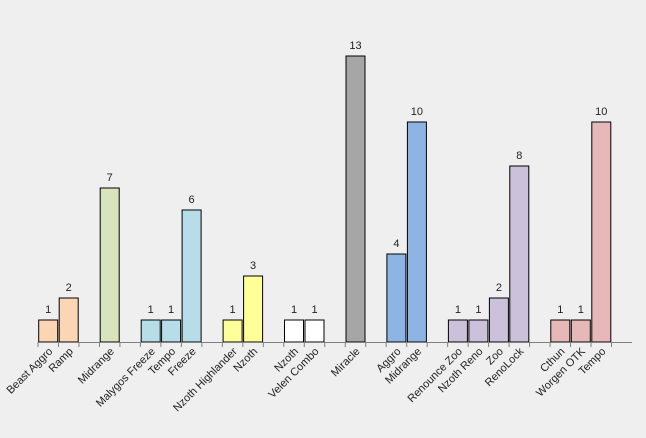 The width and height of the screenshot is (646, 438). Describe the element at coordinates (192, 200) in the screenshot. I see `bar-value-label: 6` at that location.